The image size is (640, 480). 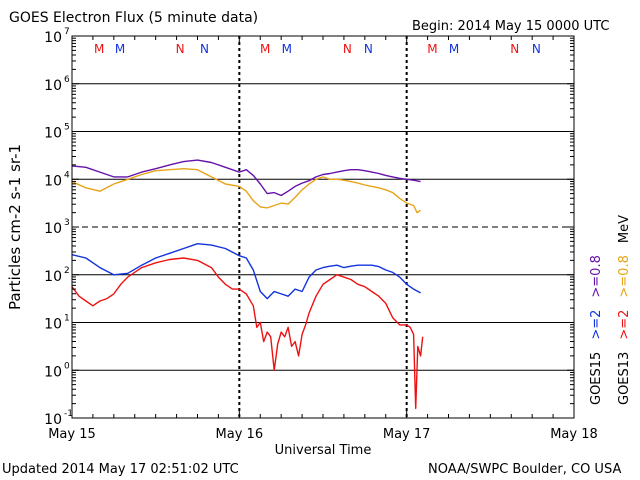 I want to click on series-goes15-0-8-mev, so click(x=246, y=178).